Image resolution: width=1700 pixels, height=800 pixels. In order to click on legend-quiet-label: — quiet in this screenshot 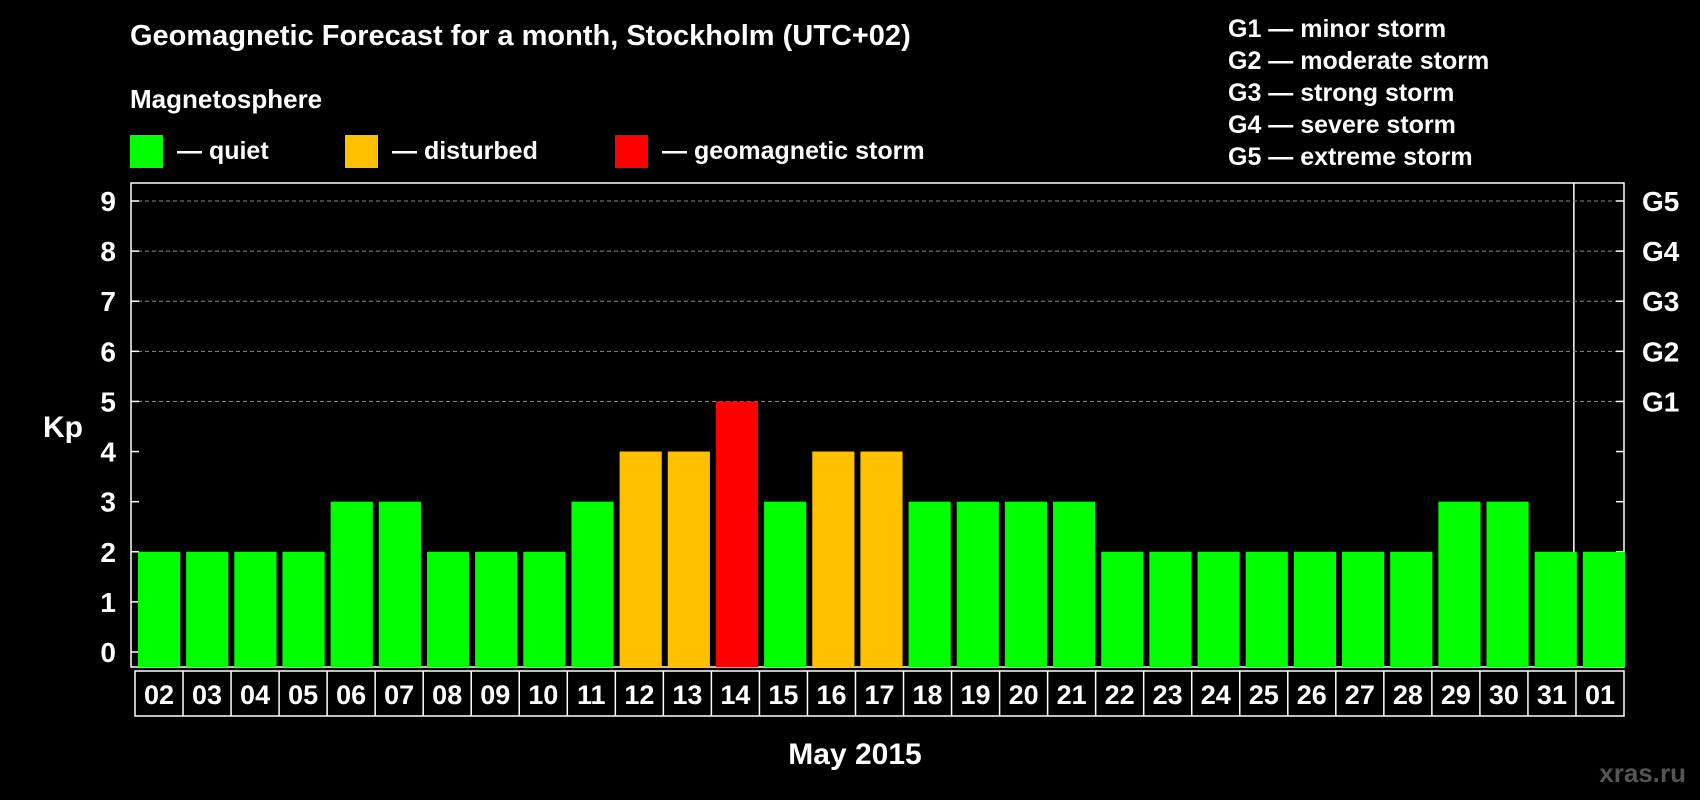, I will do `click(223, 150)`.